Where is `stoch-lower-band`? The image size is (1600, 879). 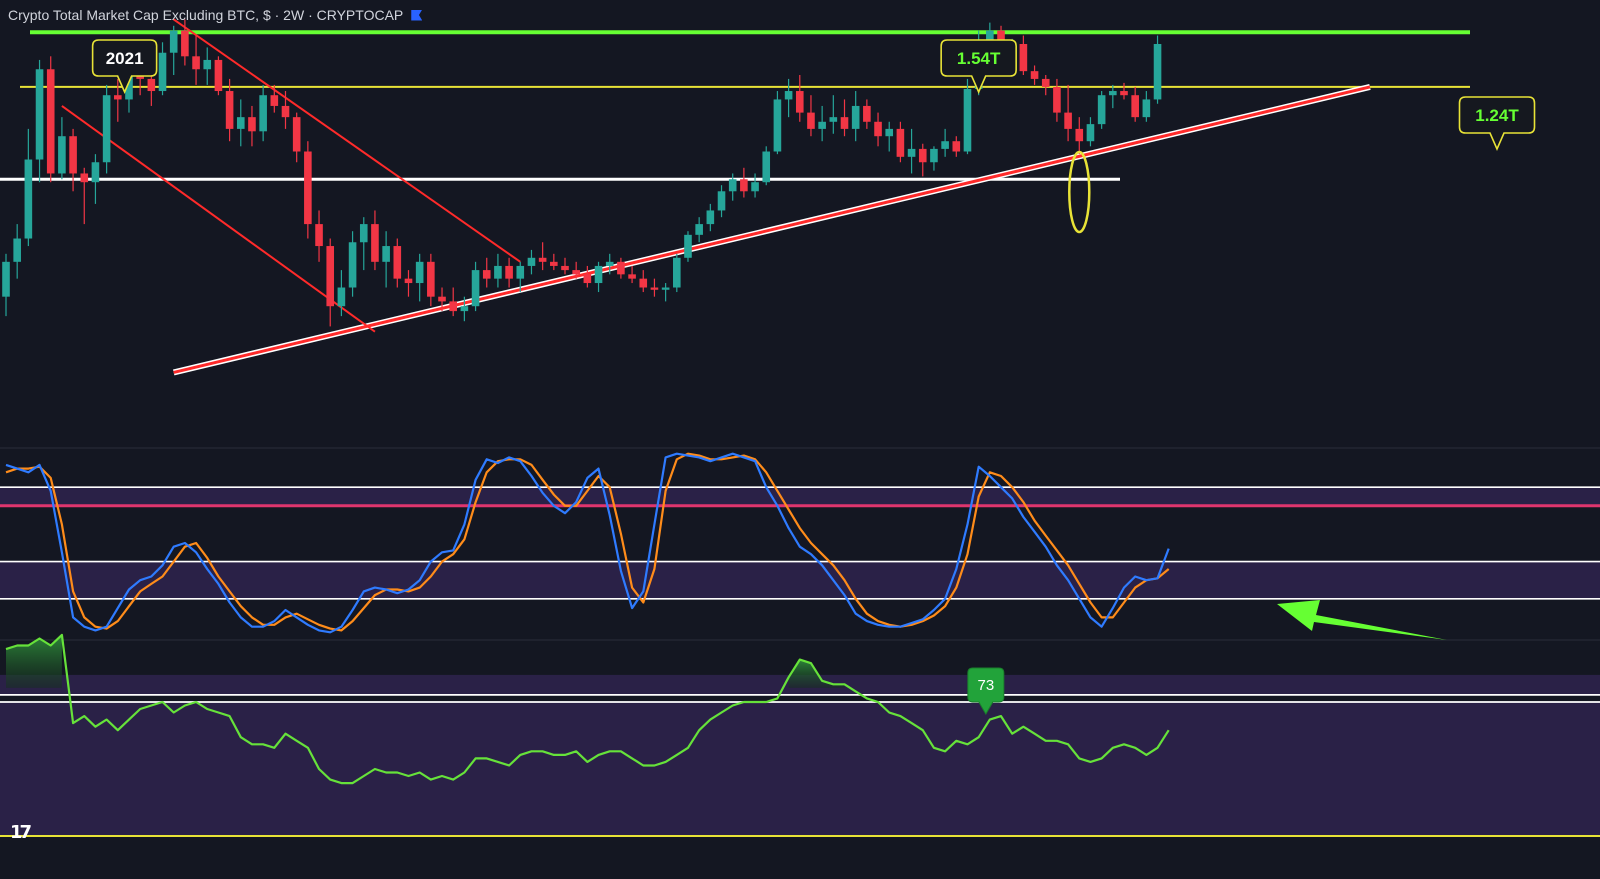
stoch-lower-band is located at coordinates (800, 580).